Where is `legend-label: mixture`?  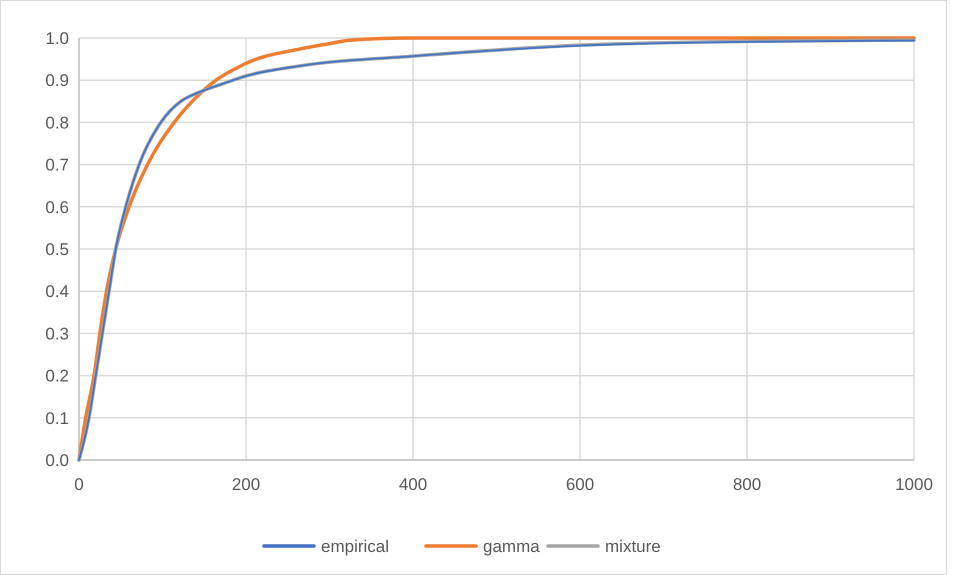
legend-label: mixture is located at coordinates (633, 546).